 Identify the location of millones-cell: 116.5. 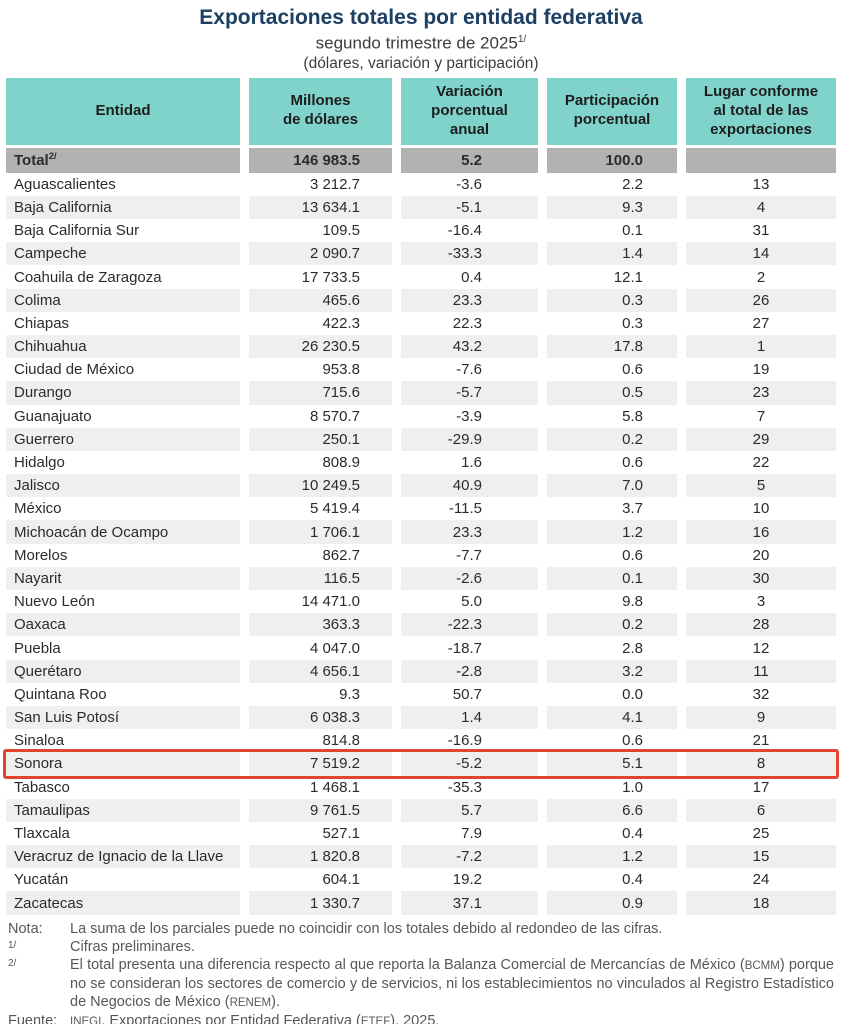
(325, 578).